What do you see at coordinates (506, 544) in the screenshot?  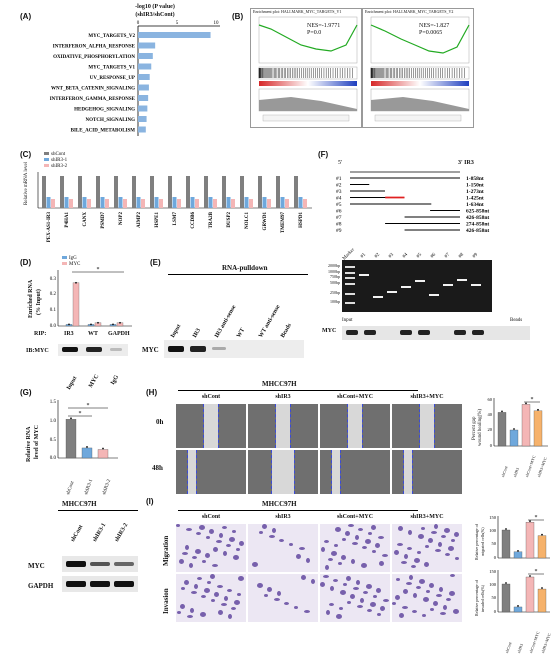 I see `i-bar` at bounding box center [506, 544].